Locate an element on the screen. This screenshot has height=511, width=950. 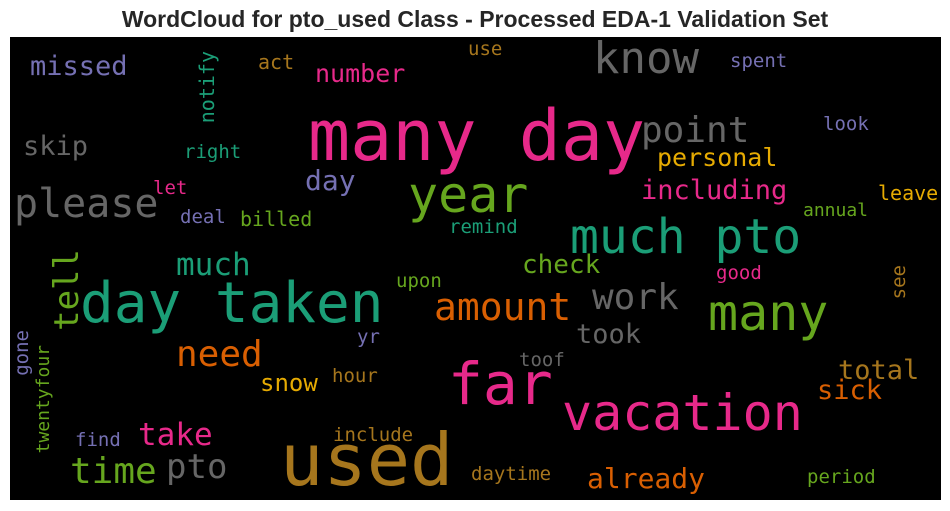
cloud-word-time: time is located at coordinates (113, 471).